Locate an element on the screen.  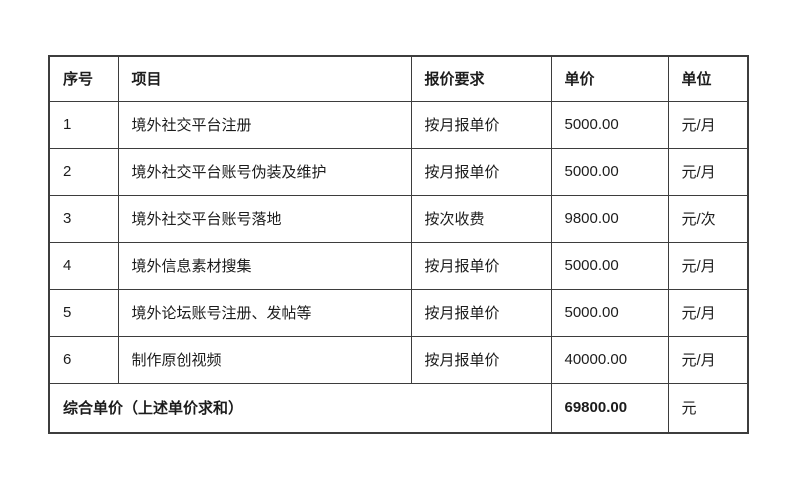
table-row: 3 境外社交平台账号落地 按次收费 9800.00 元/次 is located at coordinates (398, 218).